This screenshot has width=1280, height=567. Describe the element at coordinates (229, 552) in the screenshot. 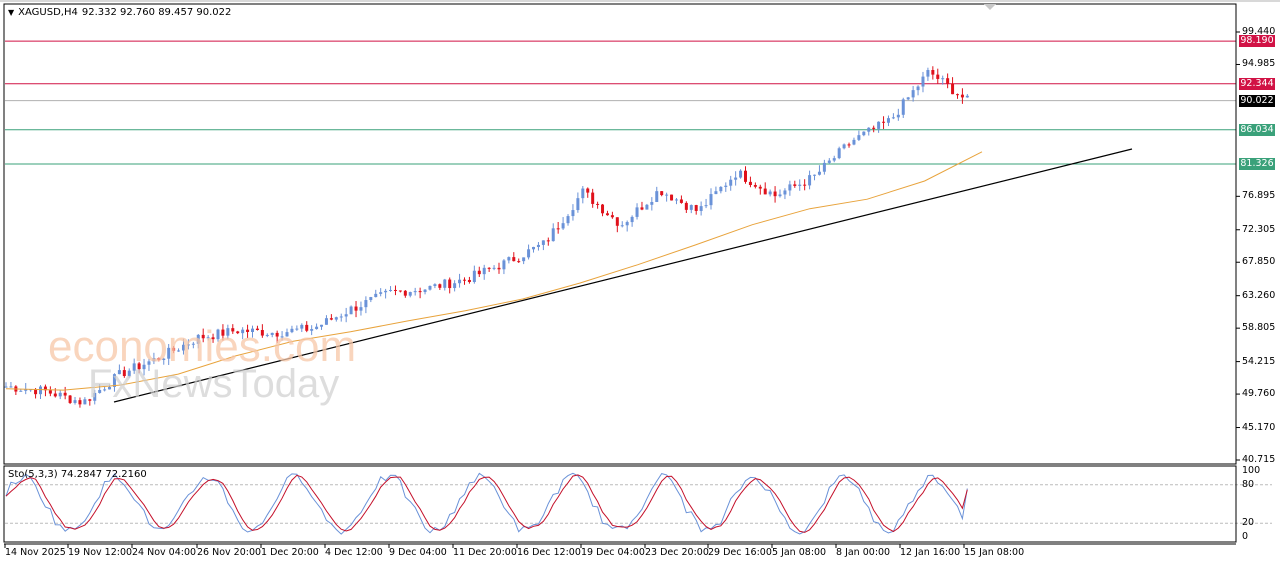

I see `time-tick-label: 26 Nov 20:00` at that location.